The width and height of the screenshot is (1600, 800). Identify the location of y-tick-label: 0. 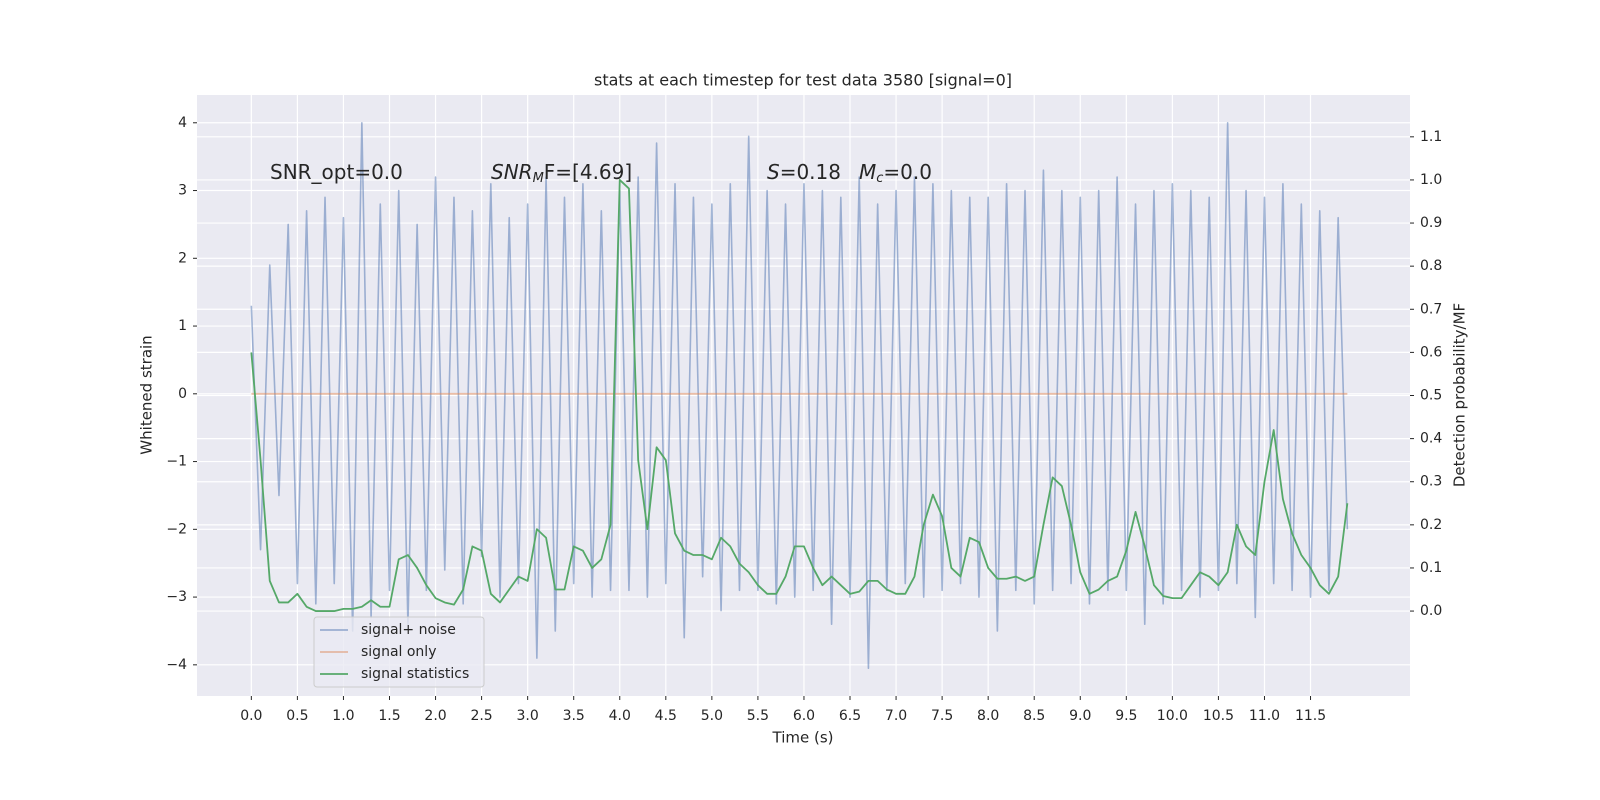
(182, 394).